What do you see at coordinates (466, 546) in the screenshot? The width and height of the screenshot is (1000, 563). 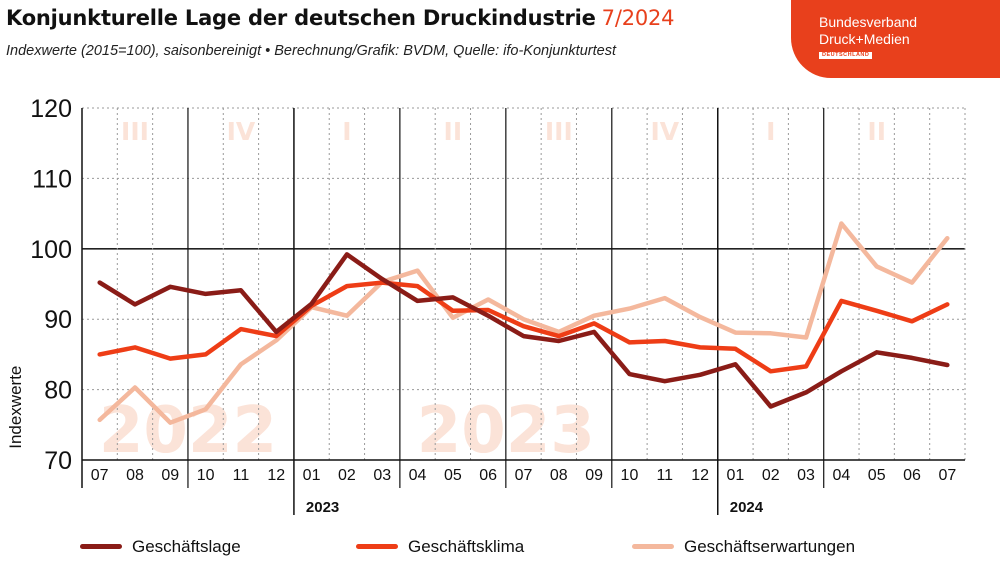 I see `legend-label-geschaeftsklima: Geschäftsklima` at bounding box center [466, 546].